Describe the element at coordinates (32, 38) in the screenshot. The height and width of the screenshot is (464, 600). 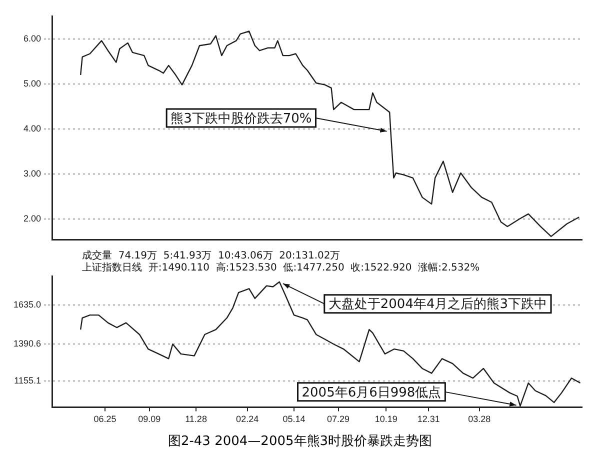
I see `y-tick-label: 6.00` at that location.